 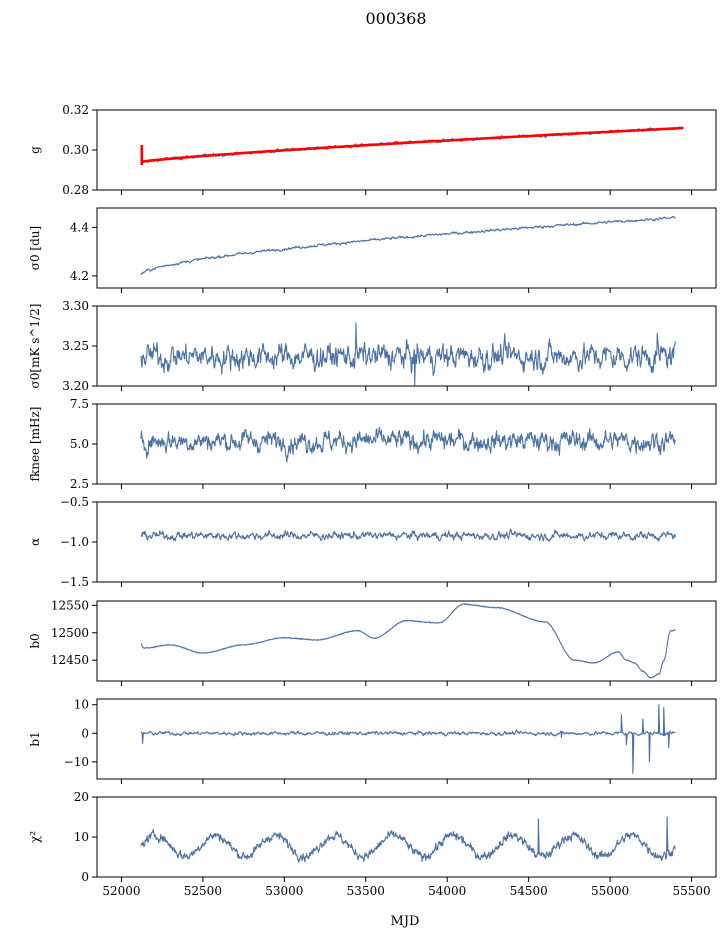 I want to click on panel-6-frame, so click(x=406, y=641).